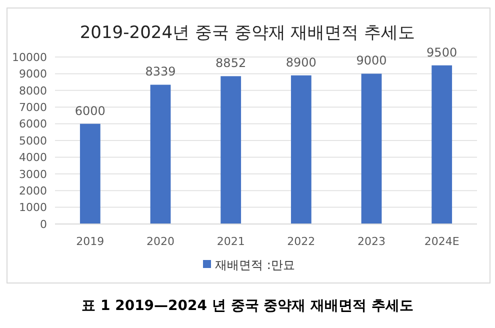  What do you see at coordinates (301, 241) in the screenshot?
I see `x-tick-label: 2022` at bounding box center [301, 241].